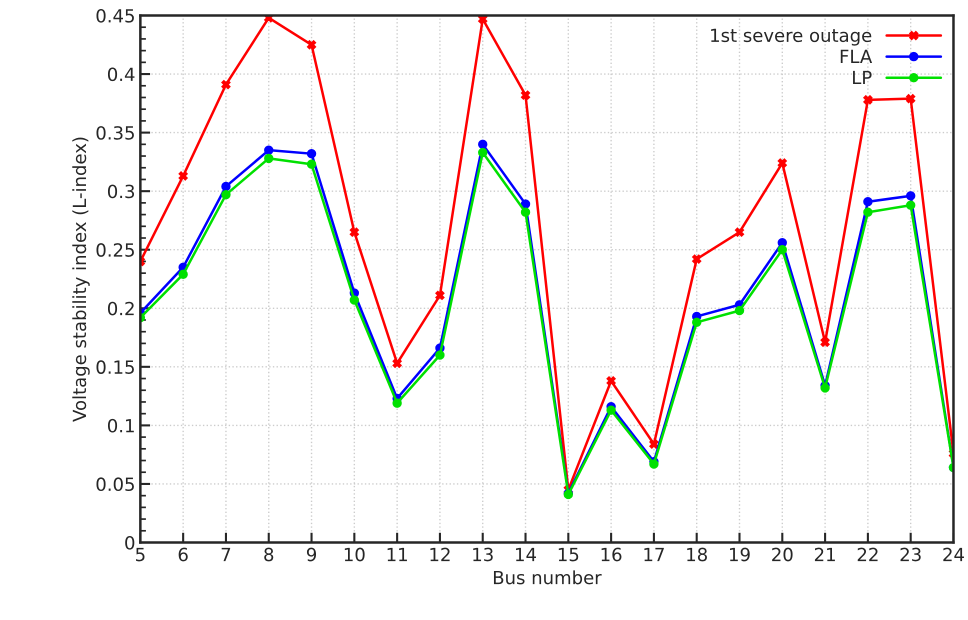  Describe the element at coordinates (115, 15) in the screenshot. I see `y-tick-label: 0.45` at that location.